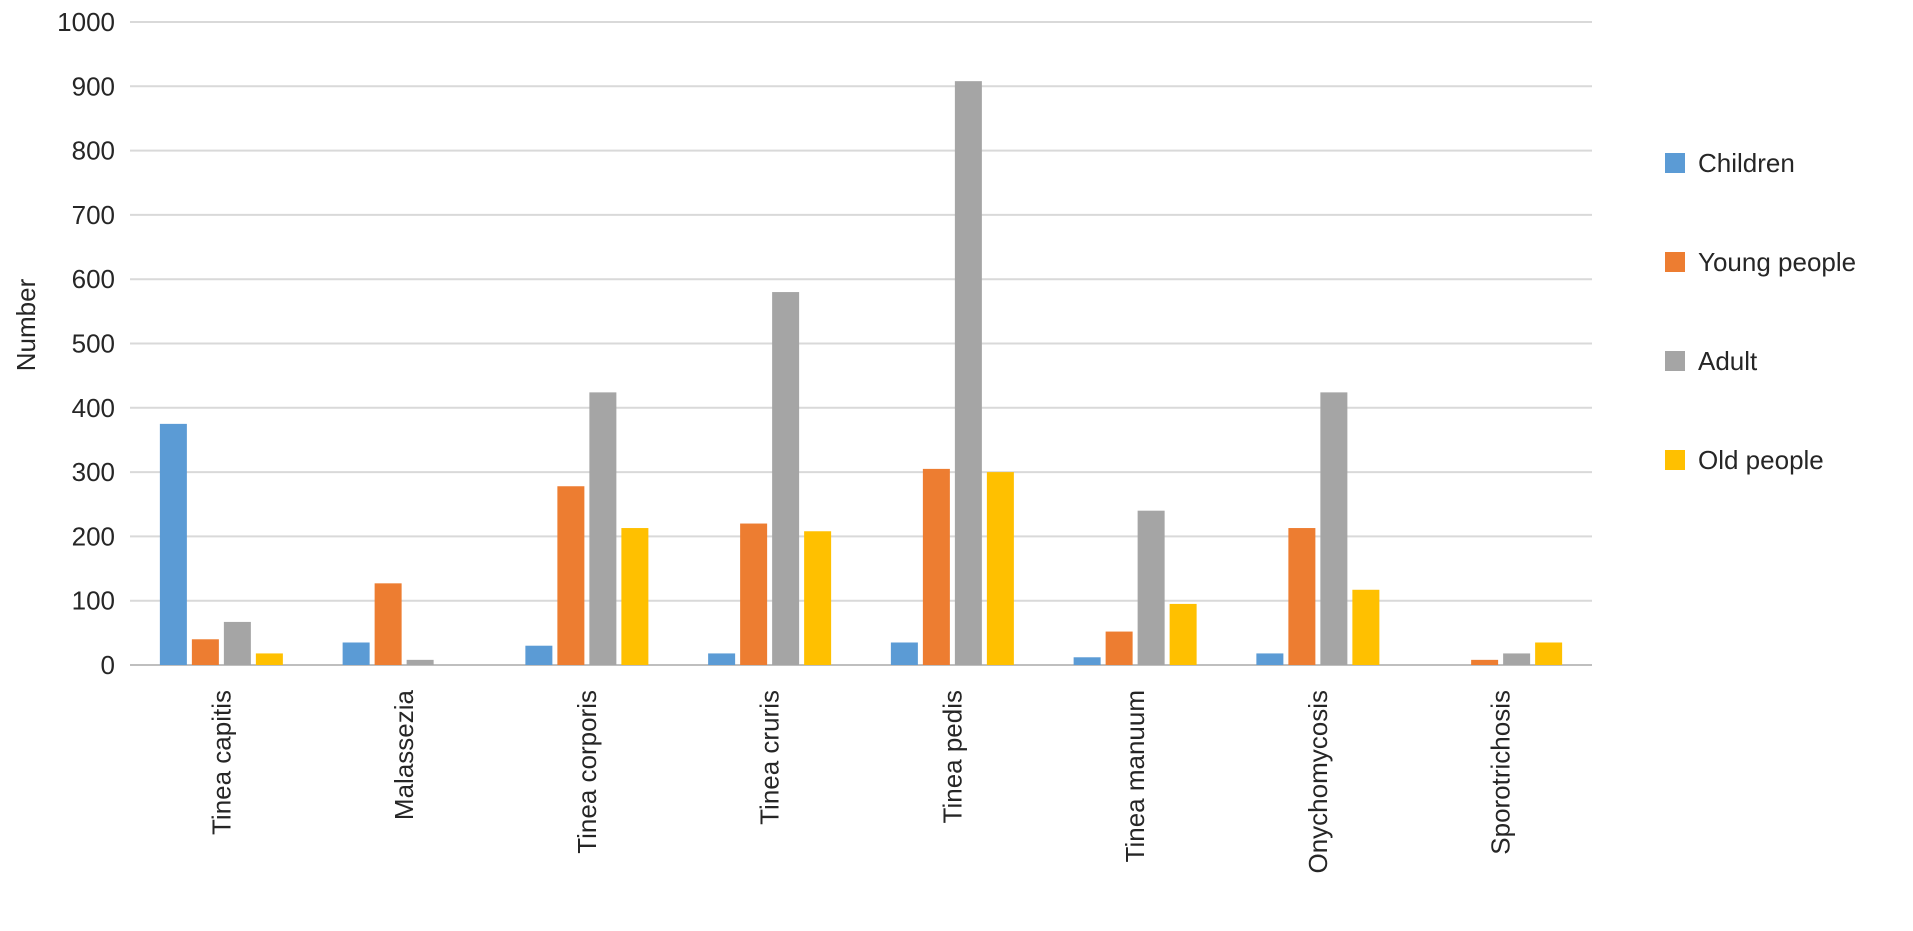 The width and height of the screenshot is (1913, 931). I want to click on y-axis-label: Number, so click(26, 324).